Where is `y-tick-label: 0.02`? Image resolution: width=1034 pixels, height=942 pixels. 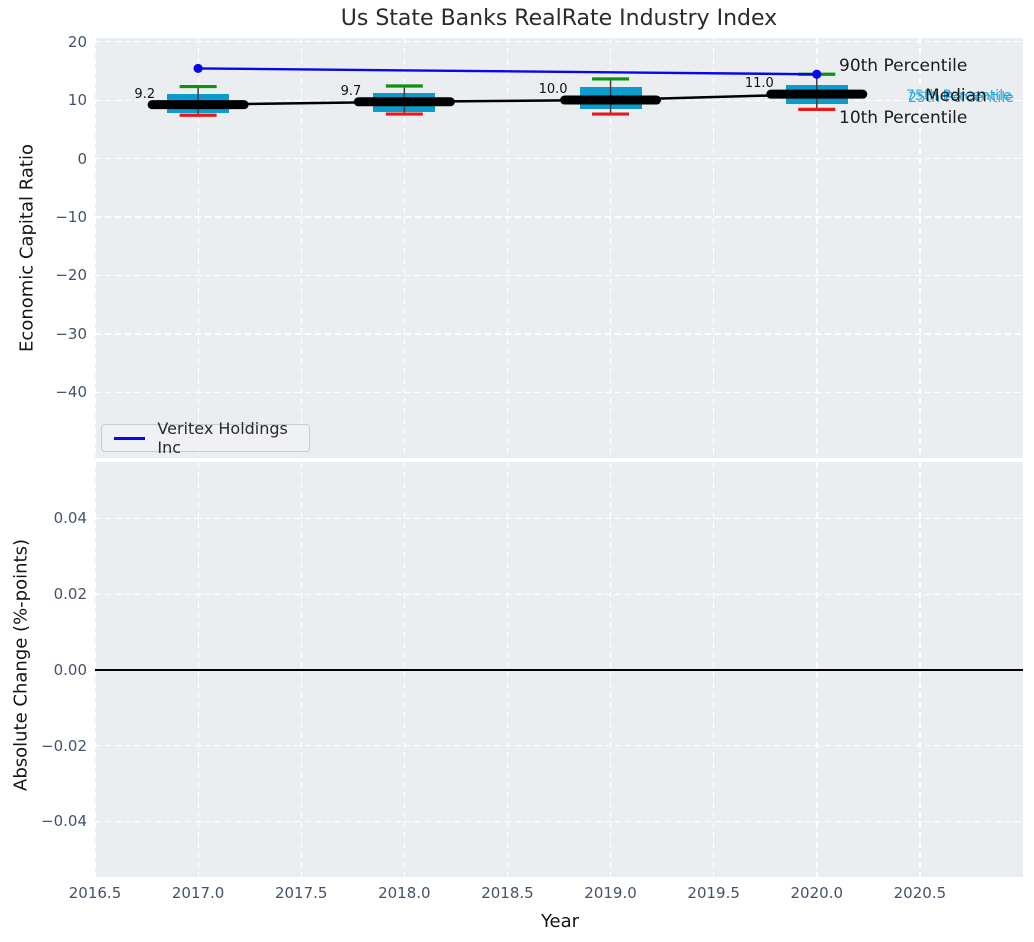 y-tick-label: 0.02 is located at coordinates (70, 594).